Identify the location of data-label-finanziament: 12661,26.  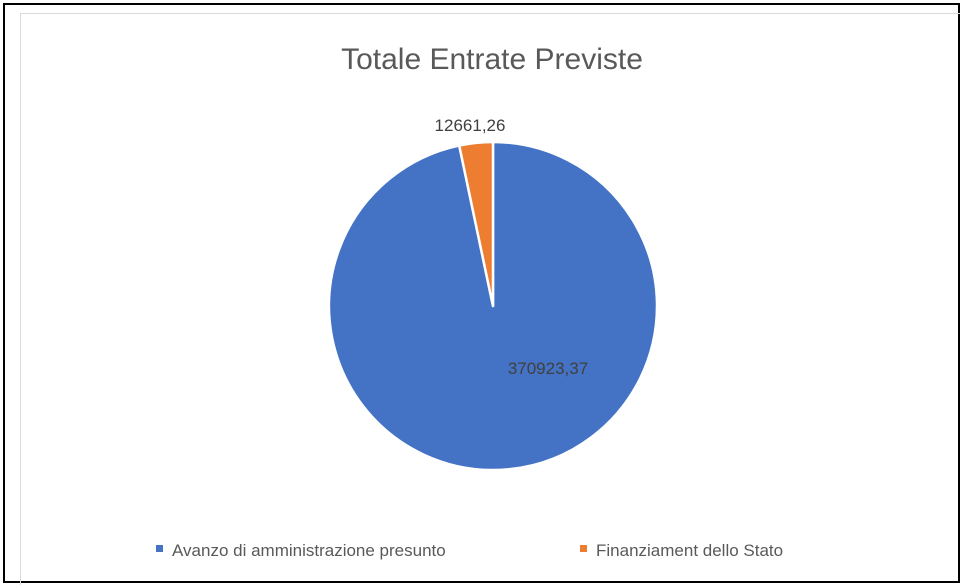
(470, 125).